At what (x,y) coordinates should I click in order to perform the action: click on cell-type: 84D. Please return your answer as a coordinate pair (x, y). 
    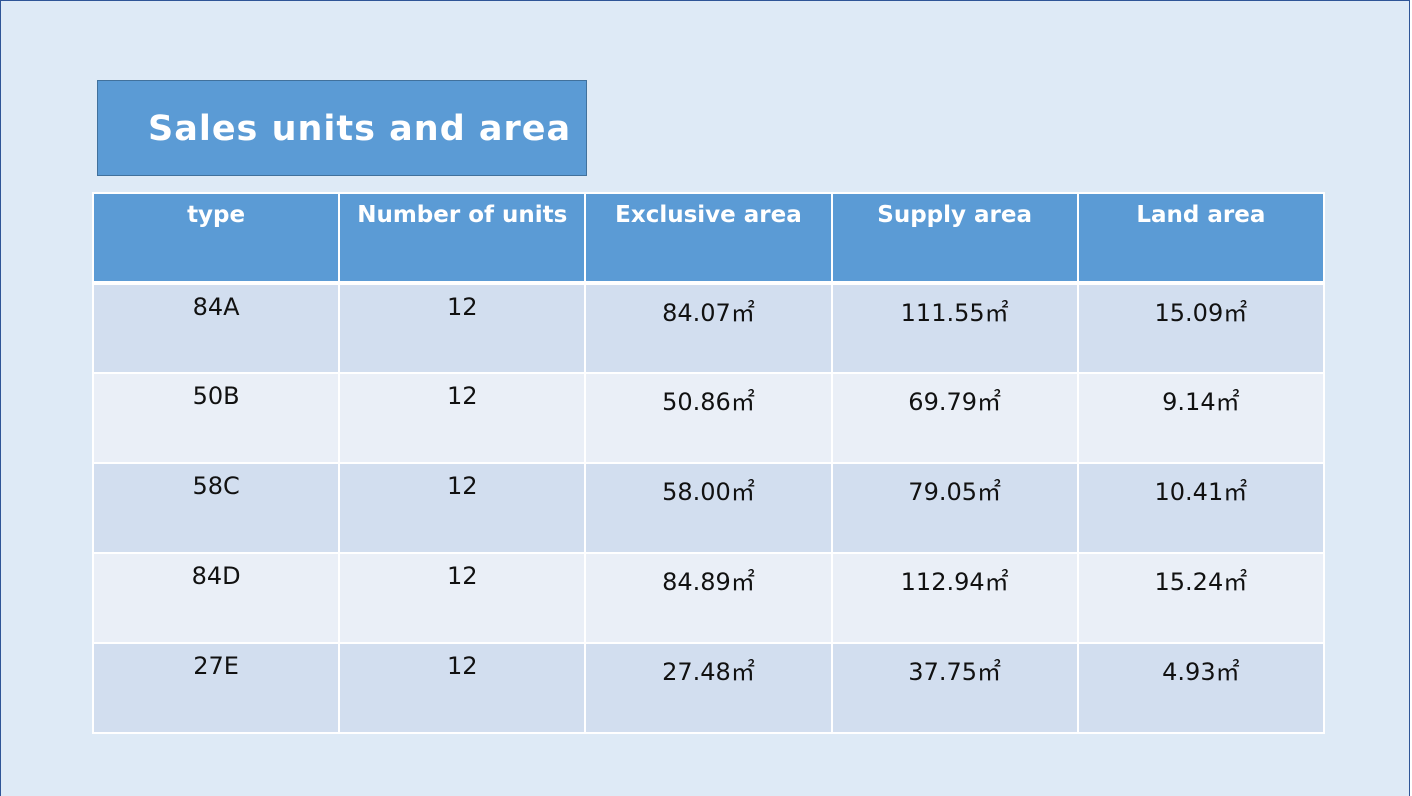
    Looking at the image, I should click on (216, 598).